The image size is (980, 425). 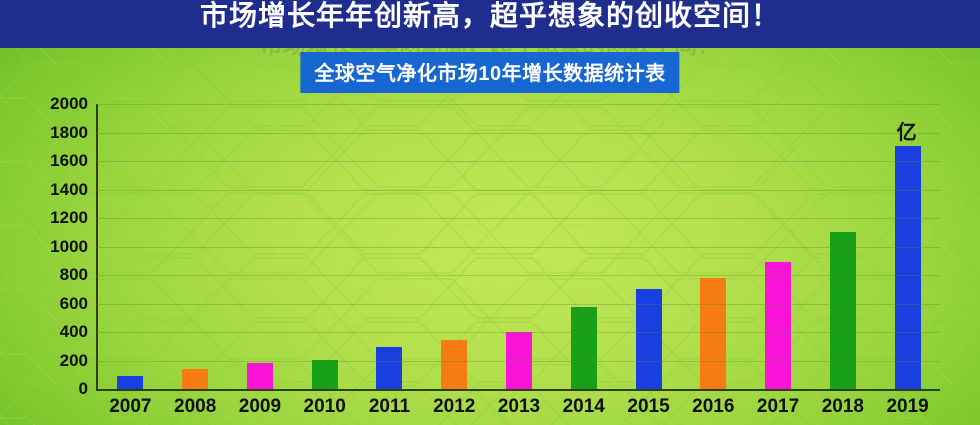 I want to click on y-axis-line, so click(x=97, y=247).